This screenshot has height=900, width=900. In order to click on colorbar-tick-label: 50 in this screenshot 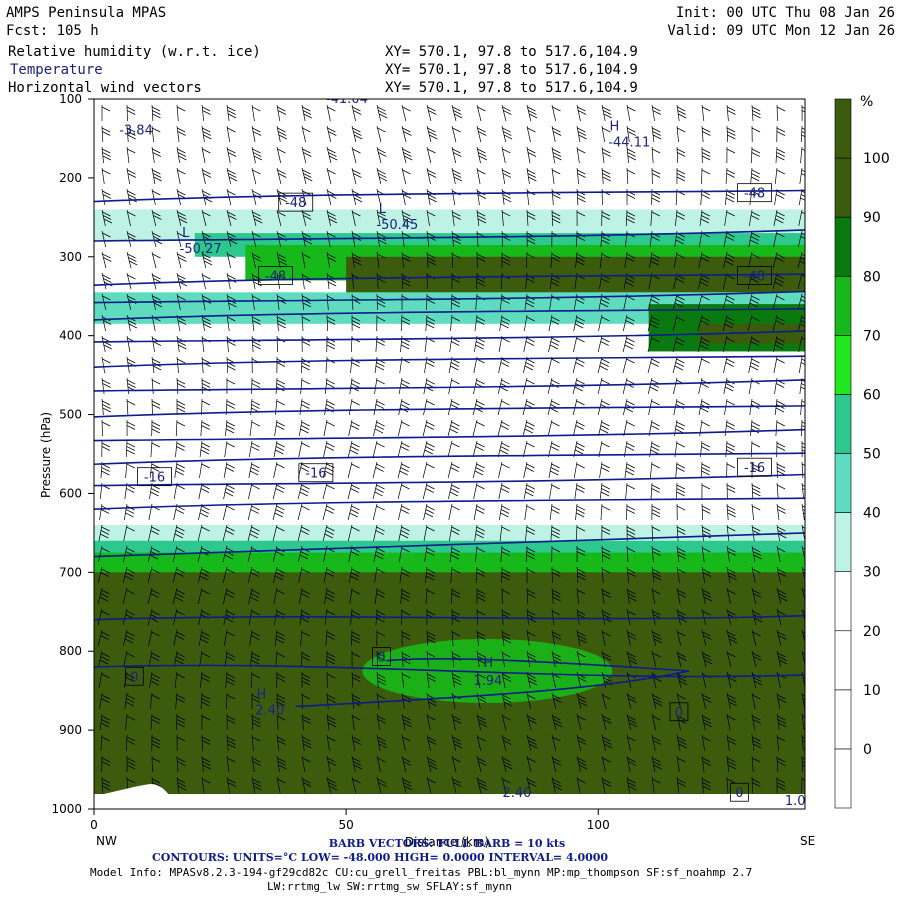, I will do `click(872, 455)`.